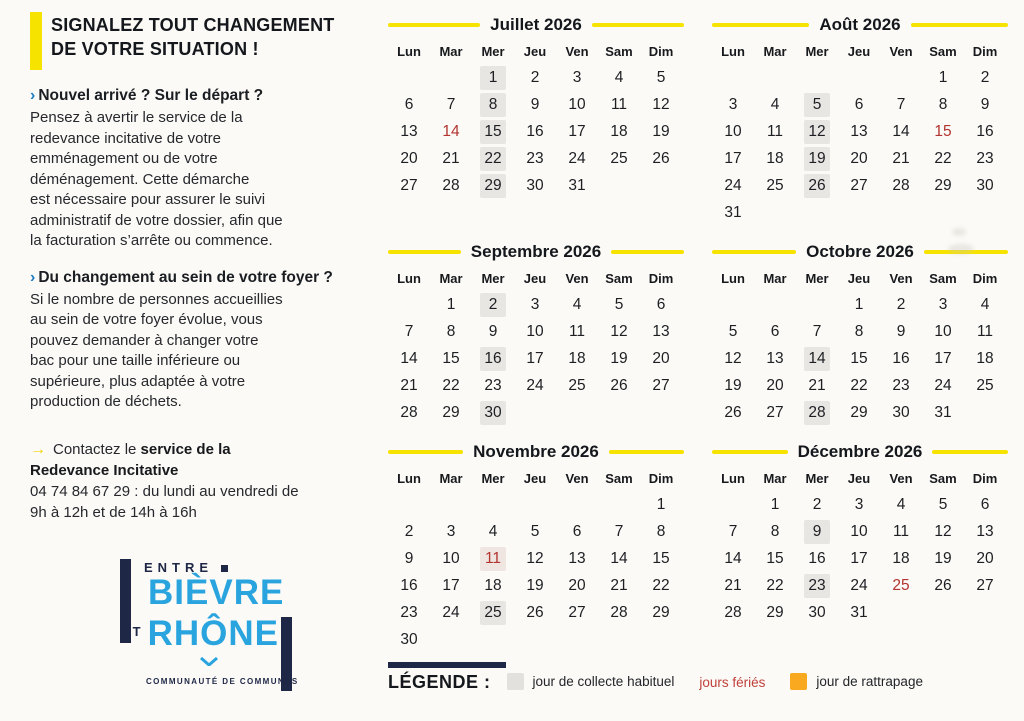 This screenshot has width=1024, height=721. I want to click on logo-left-bar, so click(125, 600).